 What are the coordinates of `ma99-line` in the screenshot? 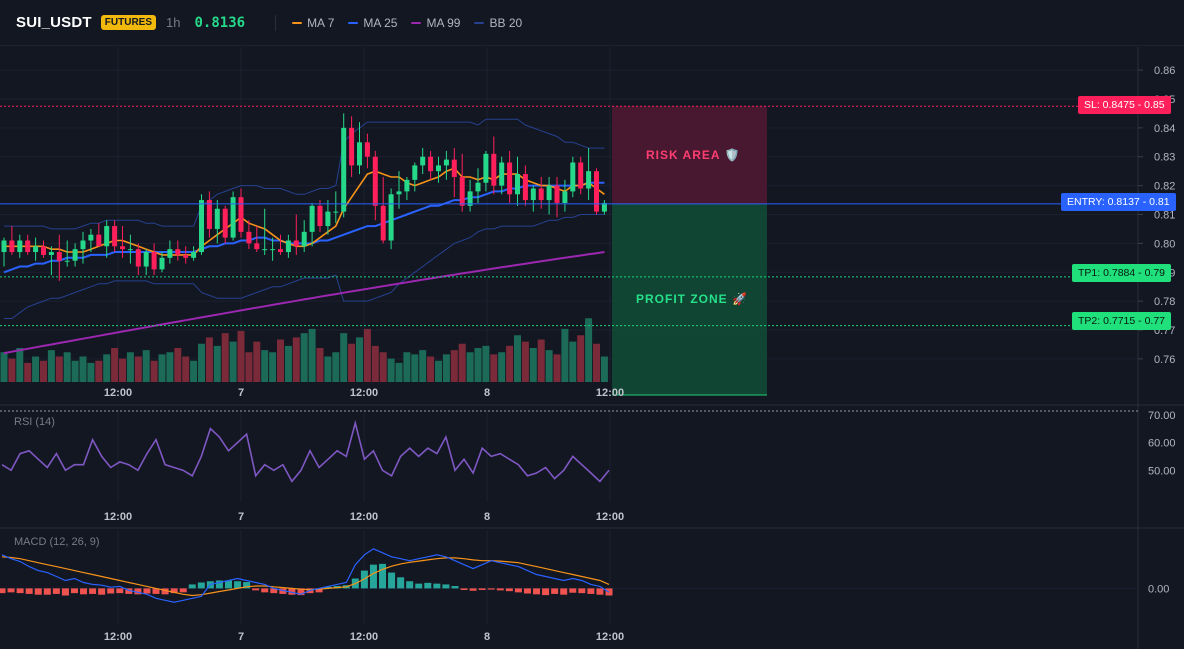 It's located at (304, 303).